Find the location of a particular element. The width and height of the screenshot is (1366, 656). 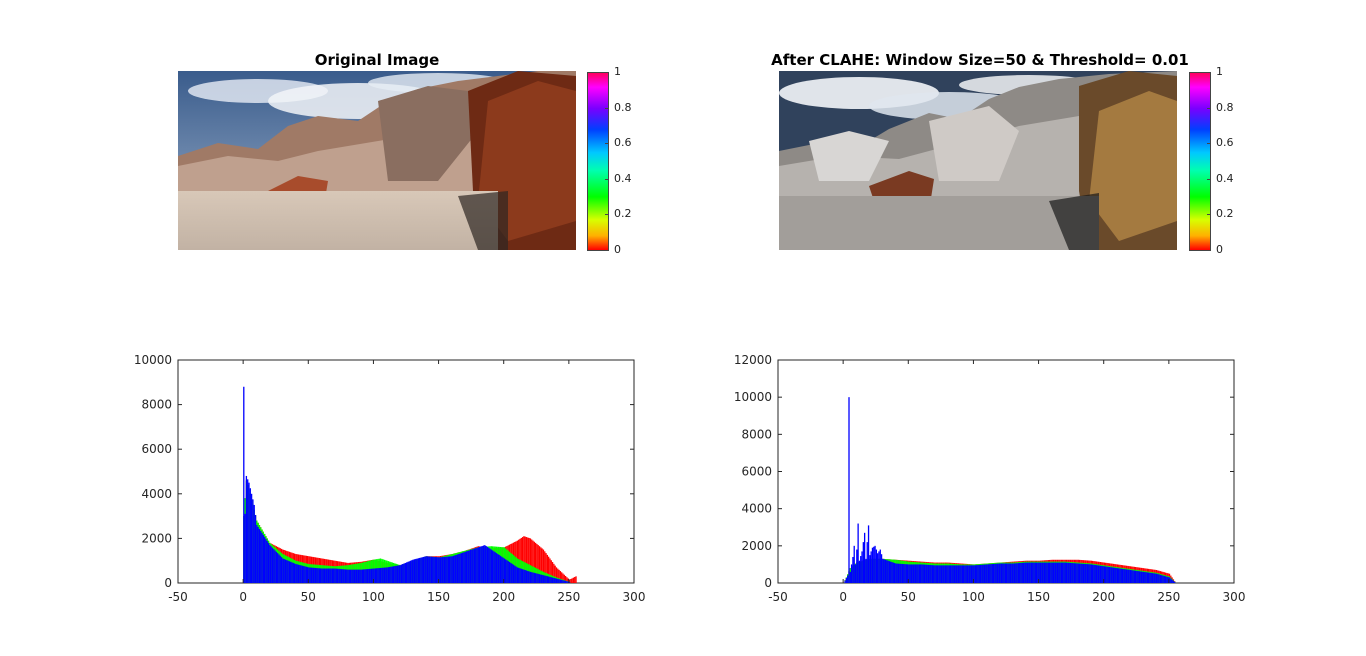

colorbar-left is located at coordinates (598, 161).